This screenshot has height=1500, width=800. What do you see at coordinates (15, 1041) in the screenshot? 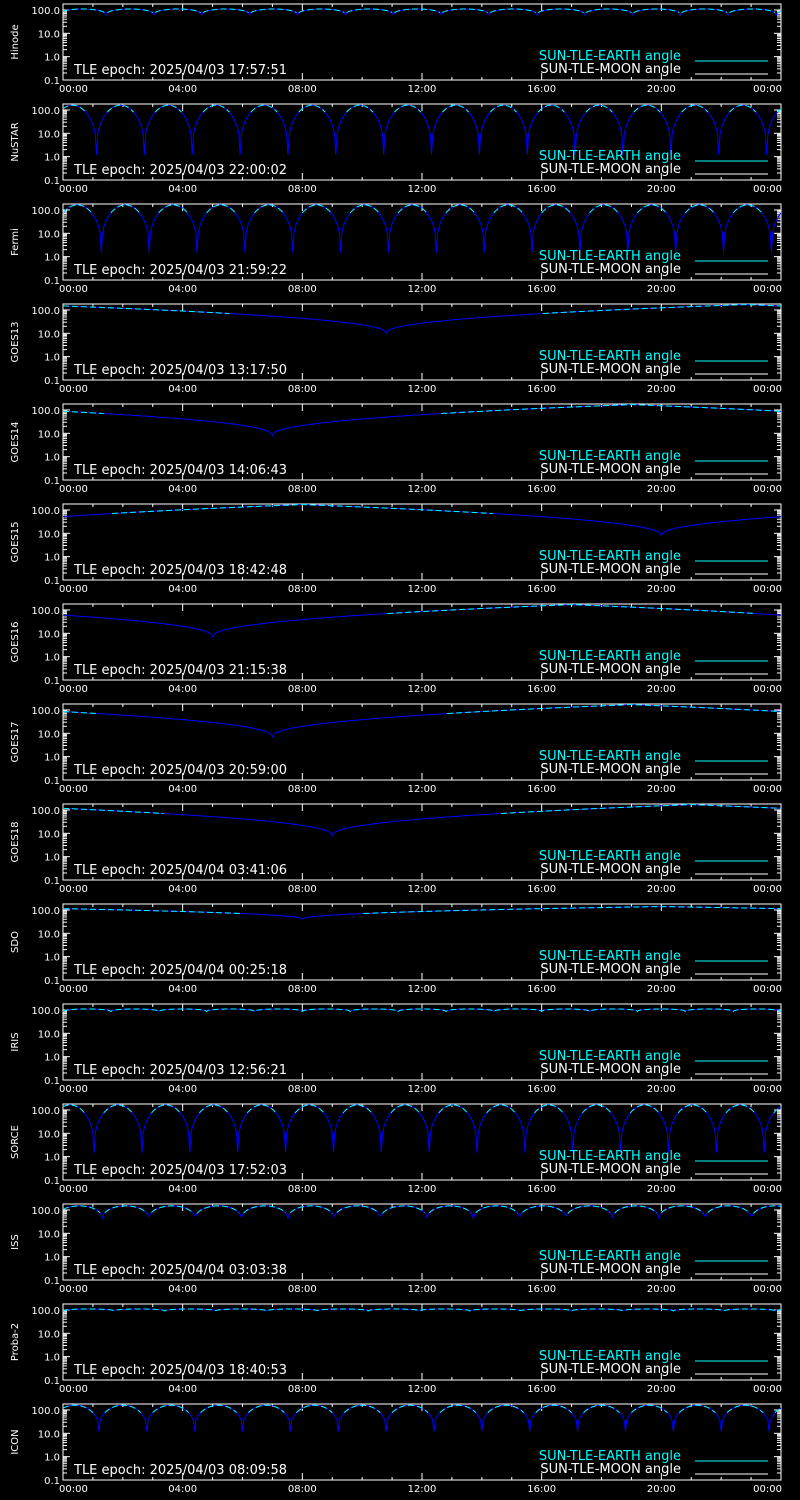
I see `satellite-label: IRIS` at bounding box center [15, 1041].